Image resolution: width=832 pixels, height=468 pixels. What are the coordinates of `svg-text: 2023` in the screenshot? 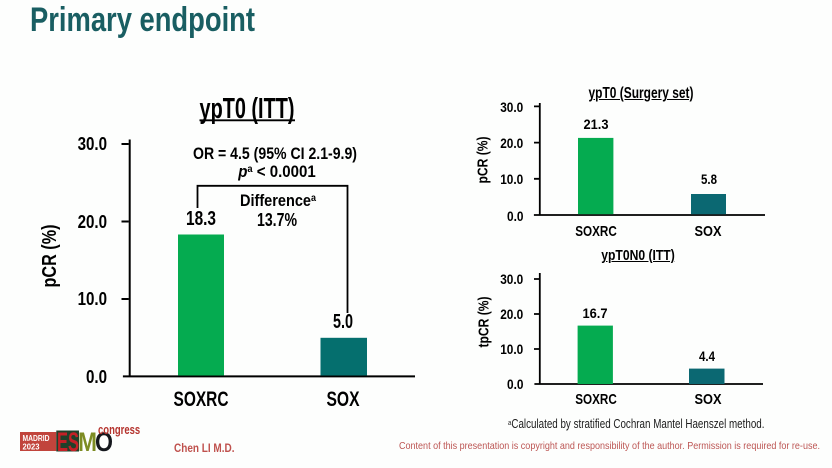 It's located at (32, 447).